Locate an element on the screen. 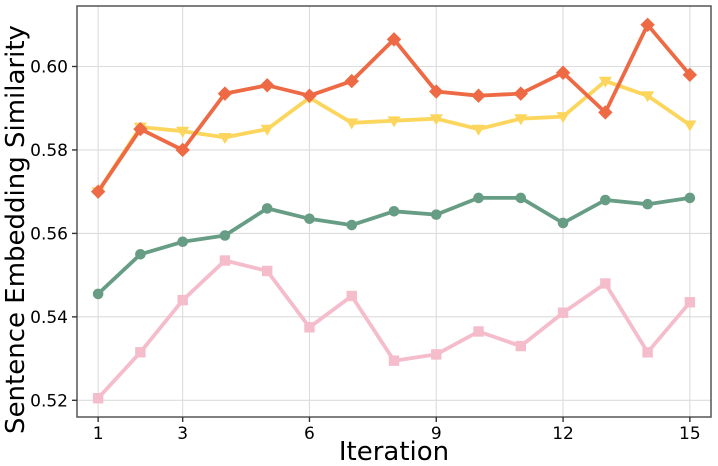 The image size is (718, 466). x-tick-label: 12 is located at coordinates (563, 434).